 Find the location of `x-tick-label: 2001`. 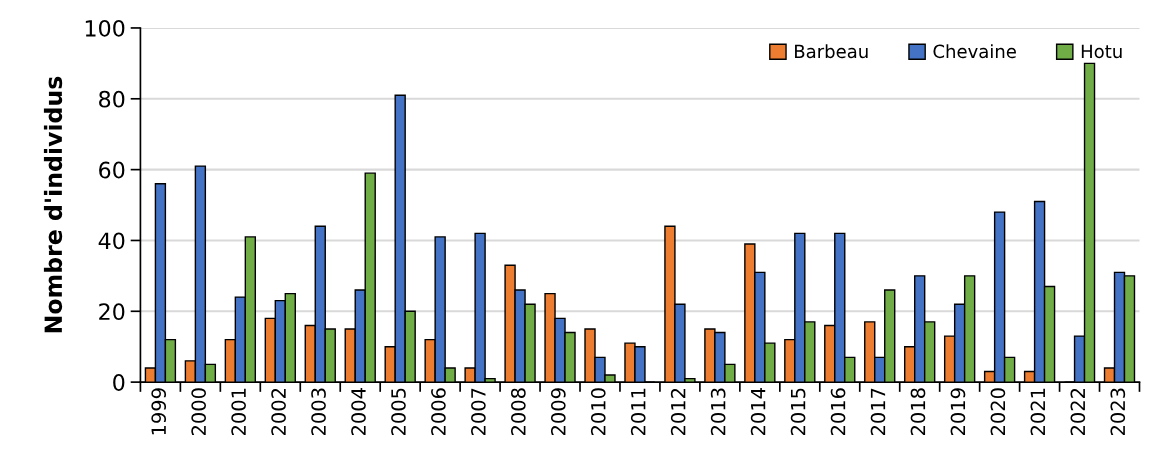

x-tick-label: 2001 is located at coordinates (238, 412).